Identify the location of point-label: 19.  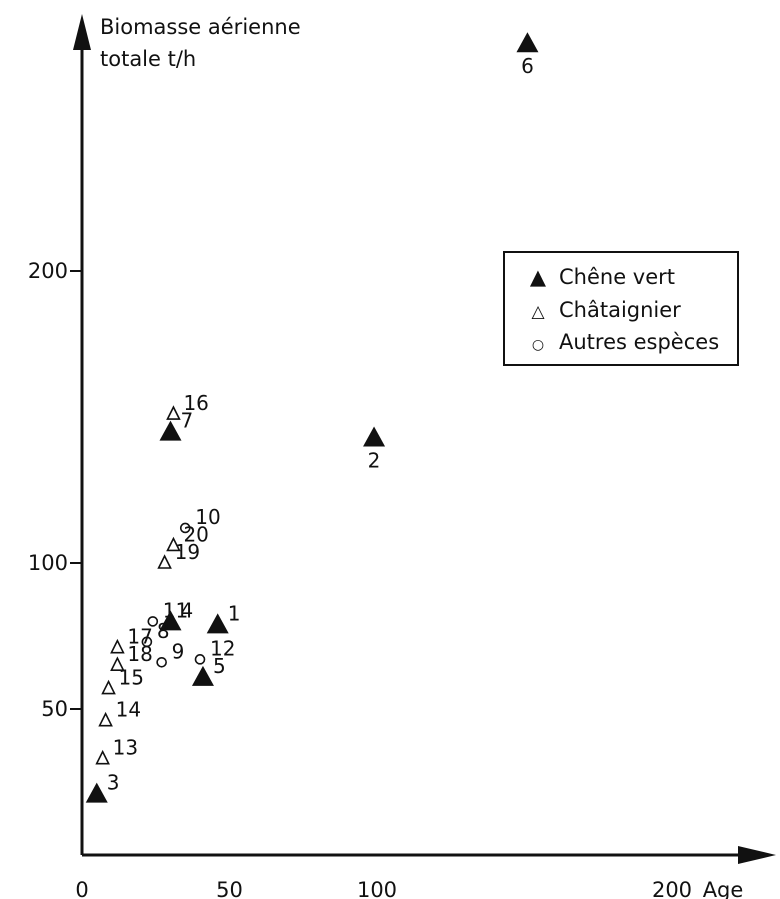
(187, 552).